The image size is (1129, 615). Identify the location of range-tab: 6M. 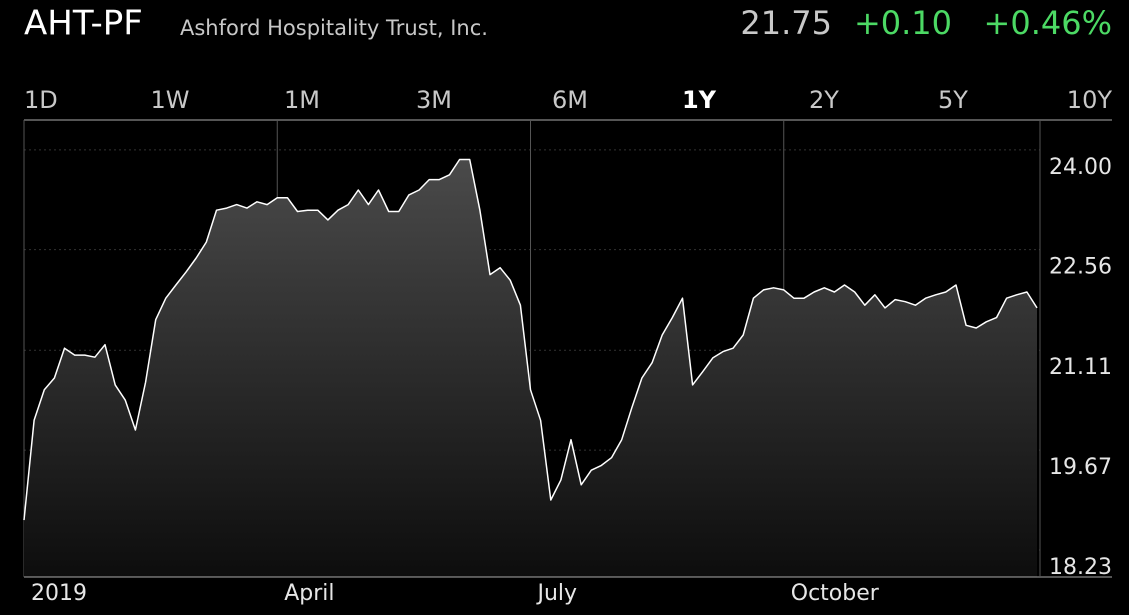
(570, 100).